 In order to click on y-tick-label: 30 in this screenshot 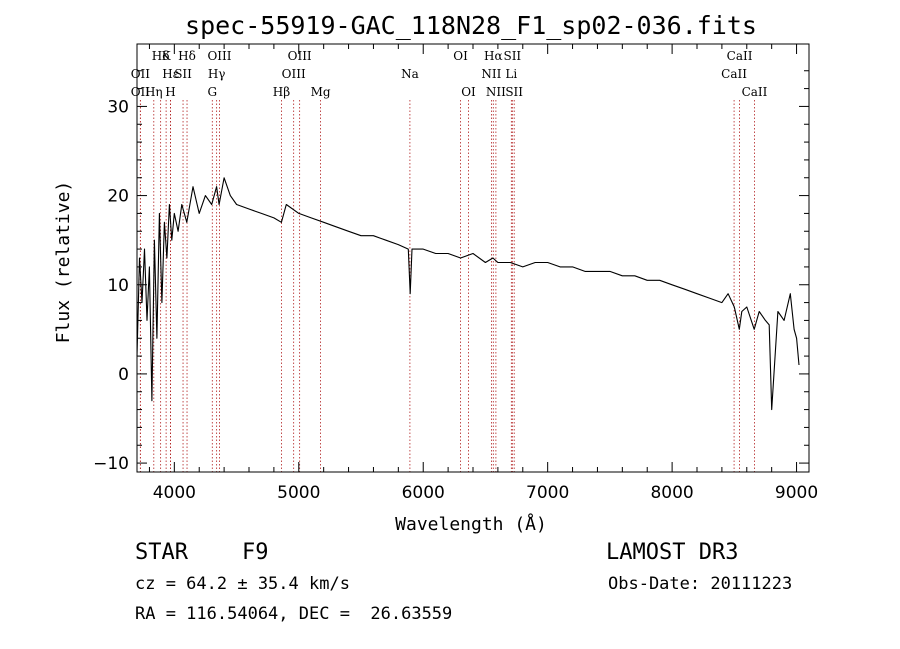, I will do `click(118, 107)`.